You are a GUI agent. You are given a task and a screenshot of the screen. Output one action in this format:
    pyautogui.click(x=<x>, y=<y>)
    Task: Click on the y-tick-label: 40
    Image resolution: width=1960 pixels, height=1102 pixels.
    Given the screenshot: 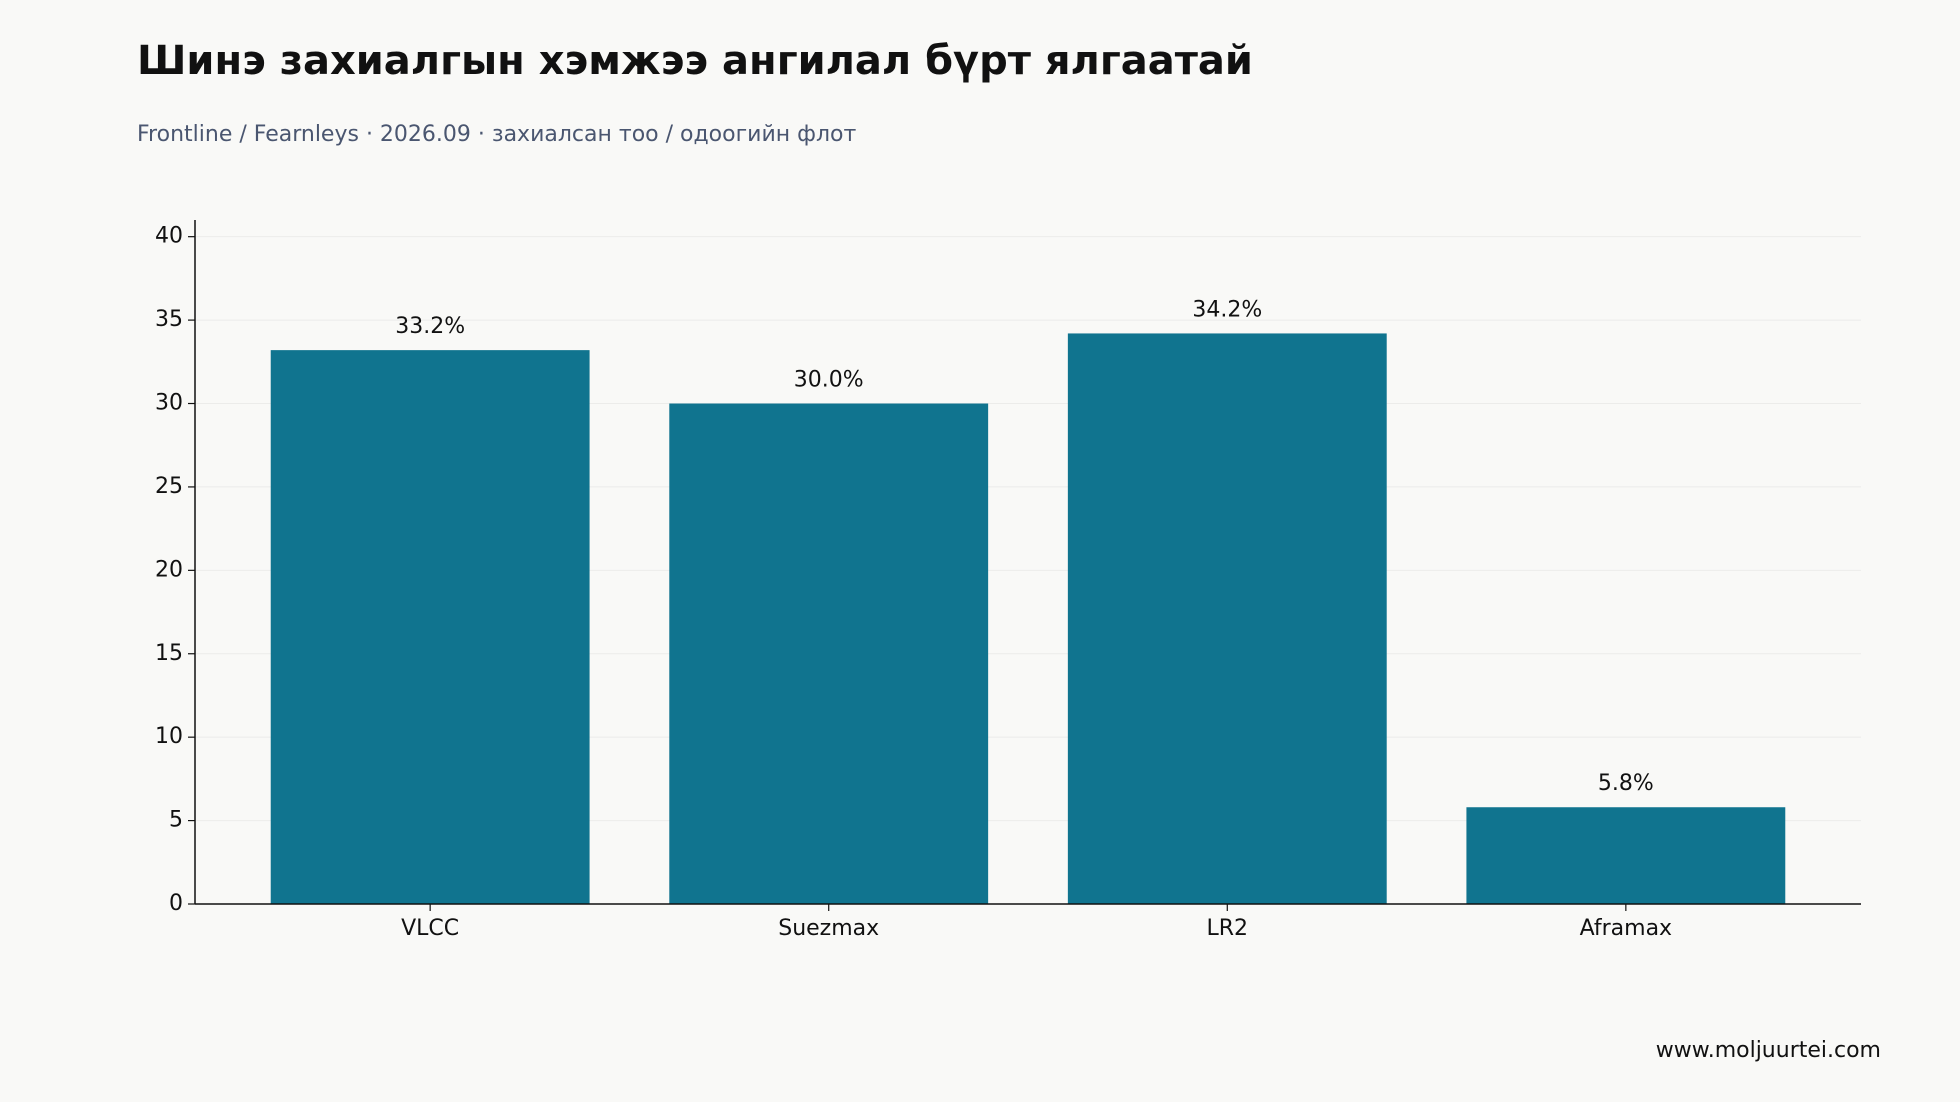 What is the action you would take?
    pyautogui.click(x=169, y=236)
    